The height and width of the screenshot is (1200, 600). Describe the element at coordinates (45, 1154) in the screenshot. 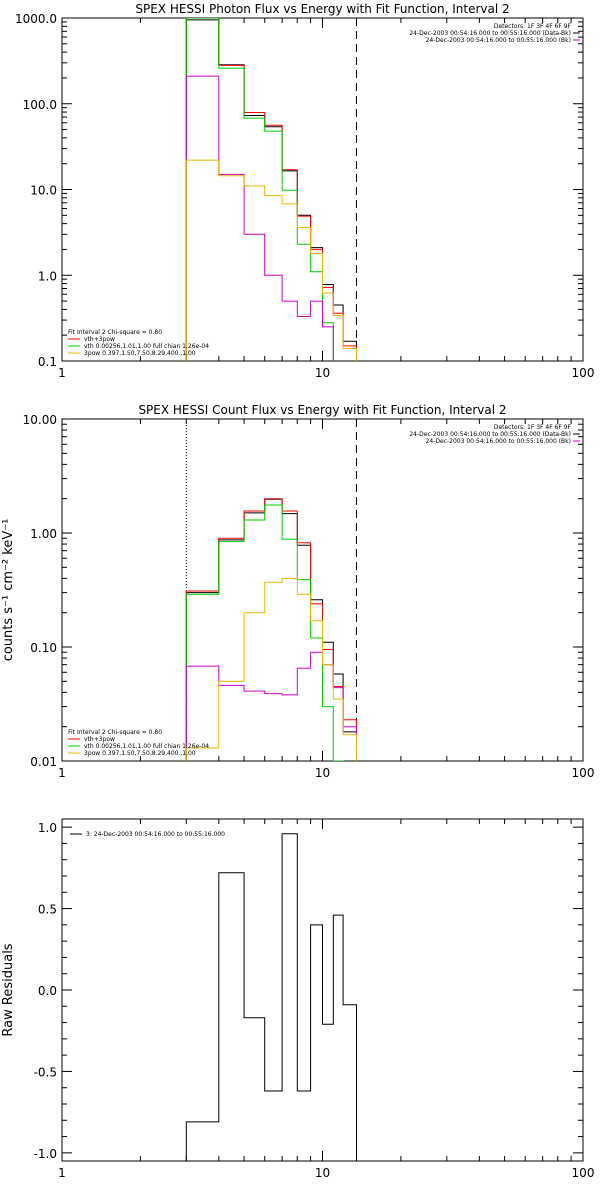

I see `y-tick-label: -1.0` at that location.